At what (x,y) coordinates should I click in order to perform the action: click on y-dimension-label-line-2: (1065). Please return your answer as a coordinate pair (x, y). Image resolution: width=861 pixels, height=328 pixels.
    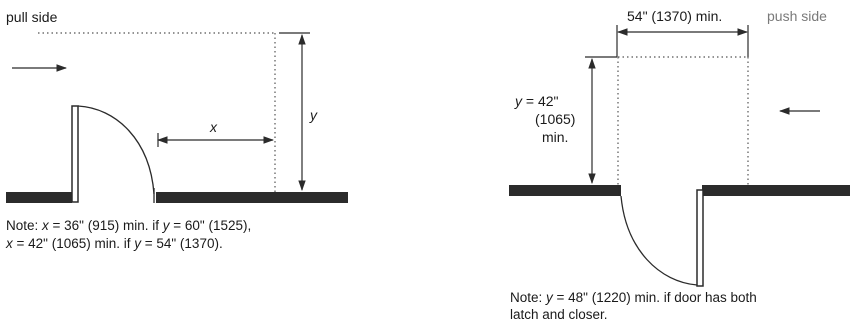
    Looking at the image, I should click on (555, 119).